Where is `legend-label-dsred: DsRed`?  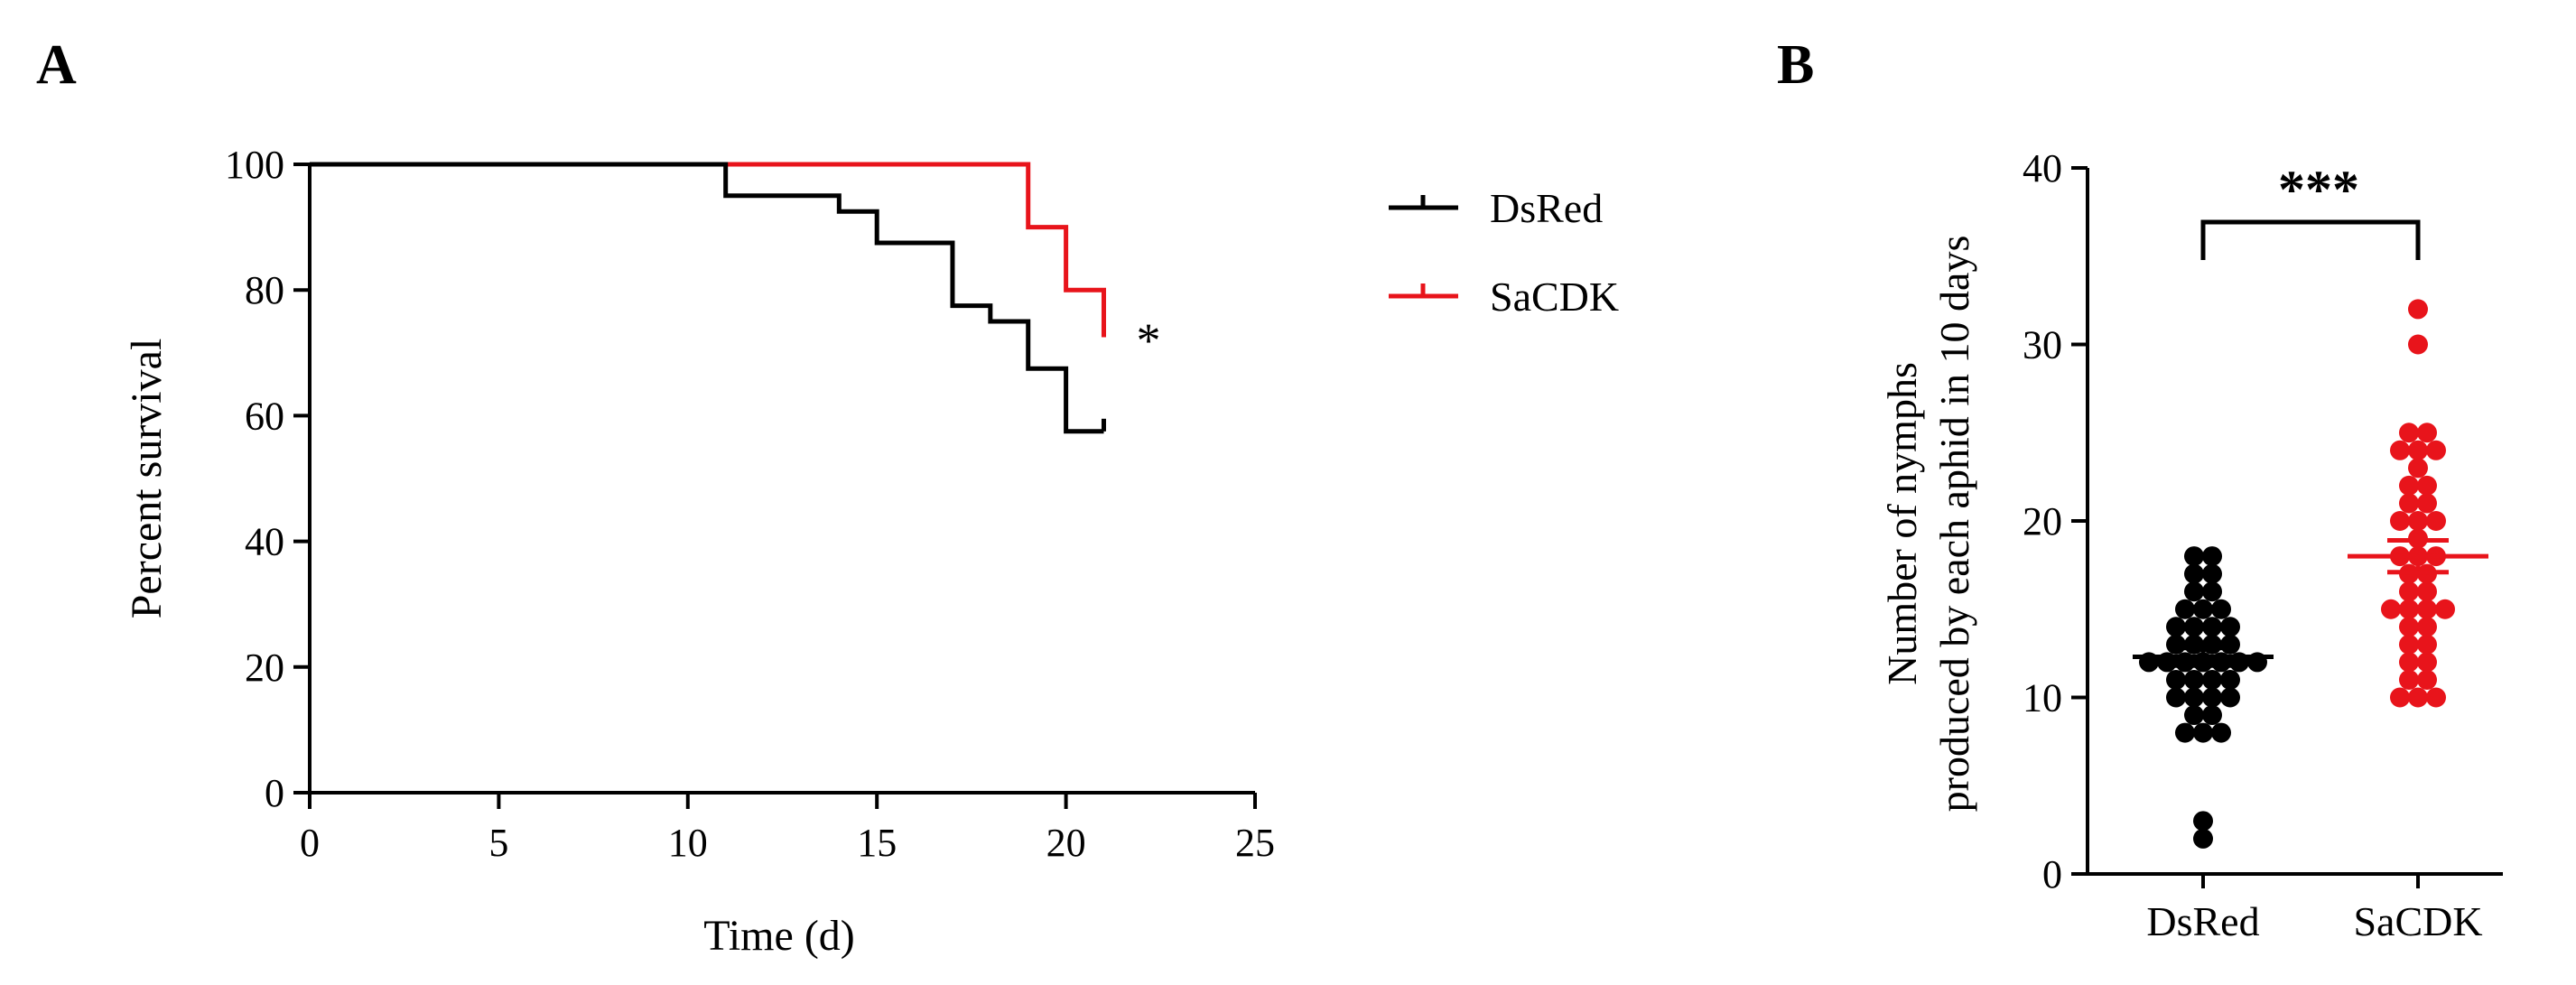
legend-label-dsred: DsRed is located at coordinates (1546, 208).